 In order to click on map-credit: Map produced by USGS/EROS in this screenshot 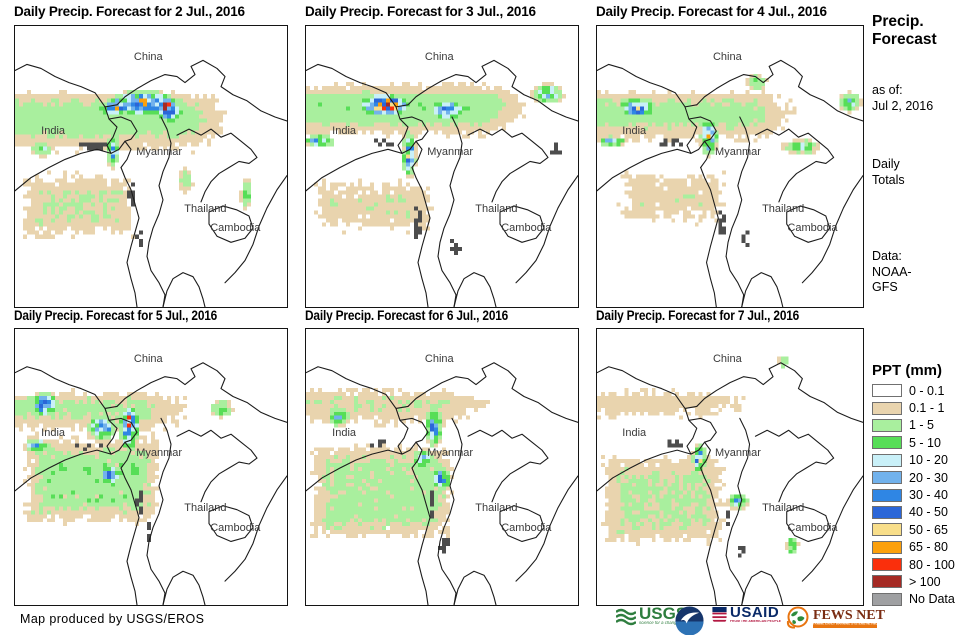, I will do `click(112, 619)`.